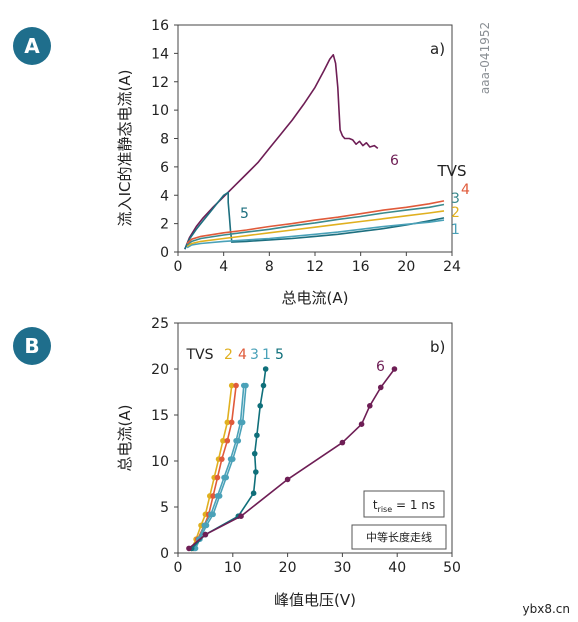 The width and height of the screenshot is (578, 622). Describe the element at coordinates (223, 267) in the screenshot. I see `chart-a-xtick-label: 4` at that location.